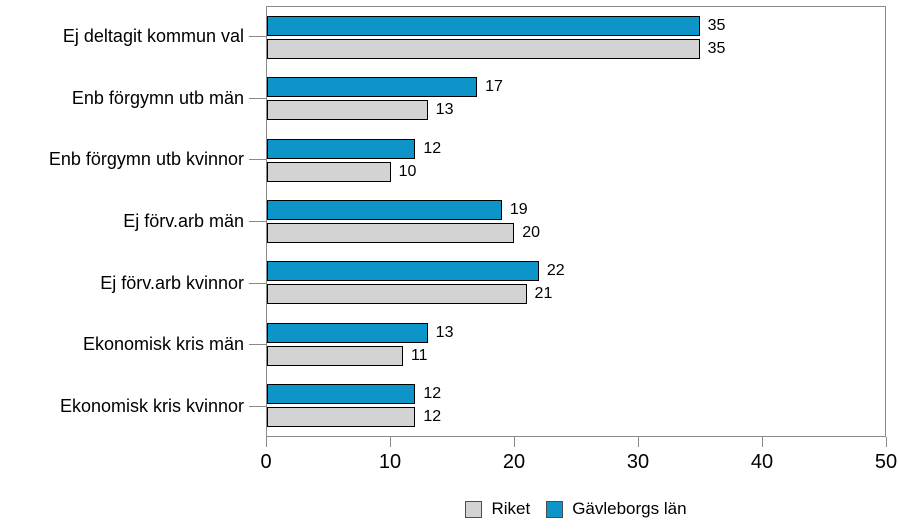 Image resolution: width=898 pixels, height=532 pixels. Describe the element at coordinates (514, 462) in the screenshot. I see `x-axis-tick-label: 20` at that location.